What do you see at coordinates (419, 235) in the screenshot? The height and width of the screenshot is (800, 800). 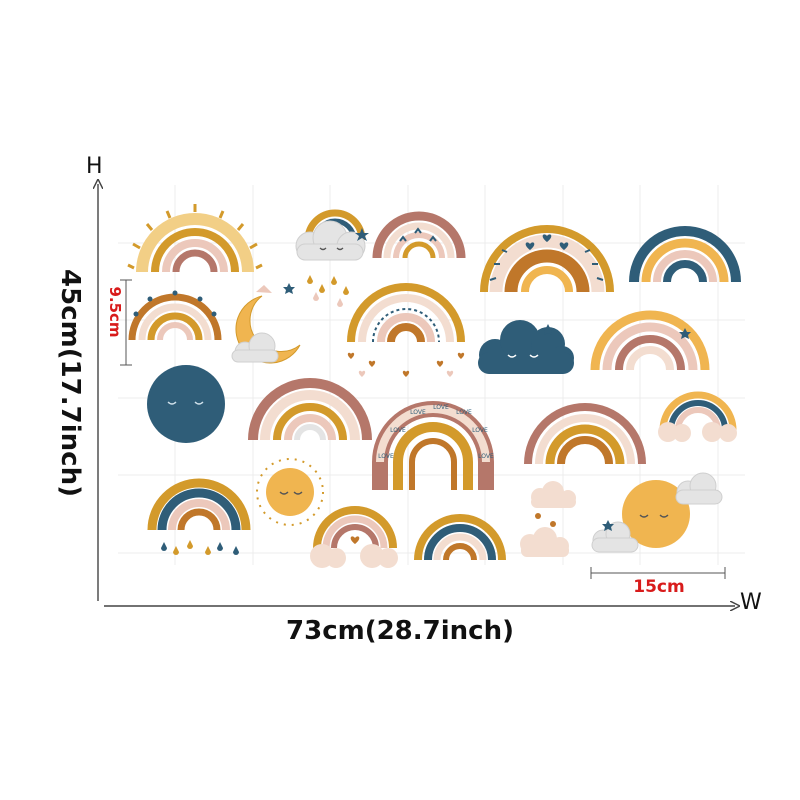 I see `rainbow-chevron` at bounding box center [419, 235].